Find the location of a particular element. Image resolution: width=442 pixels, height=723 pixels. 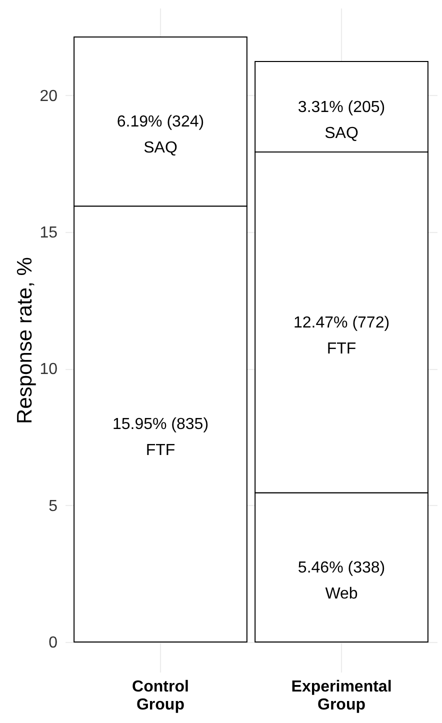

x-tick-label: Control Group is located at coordinates (160, 696).